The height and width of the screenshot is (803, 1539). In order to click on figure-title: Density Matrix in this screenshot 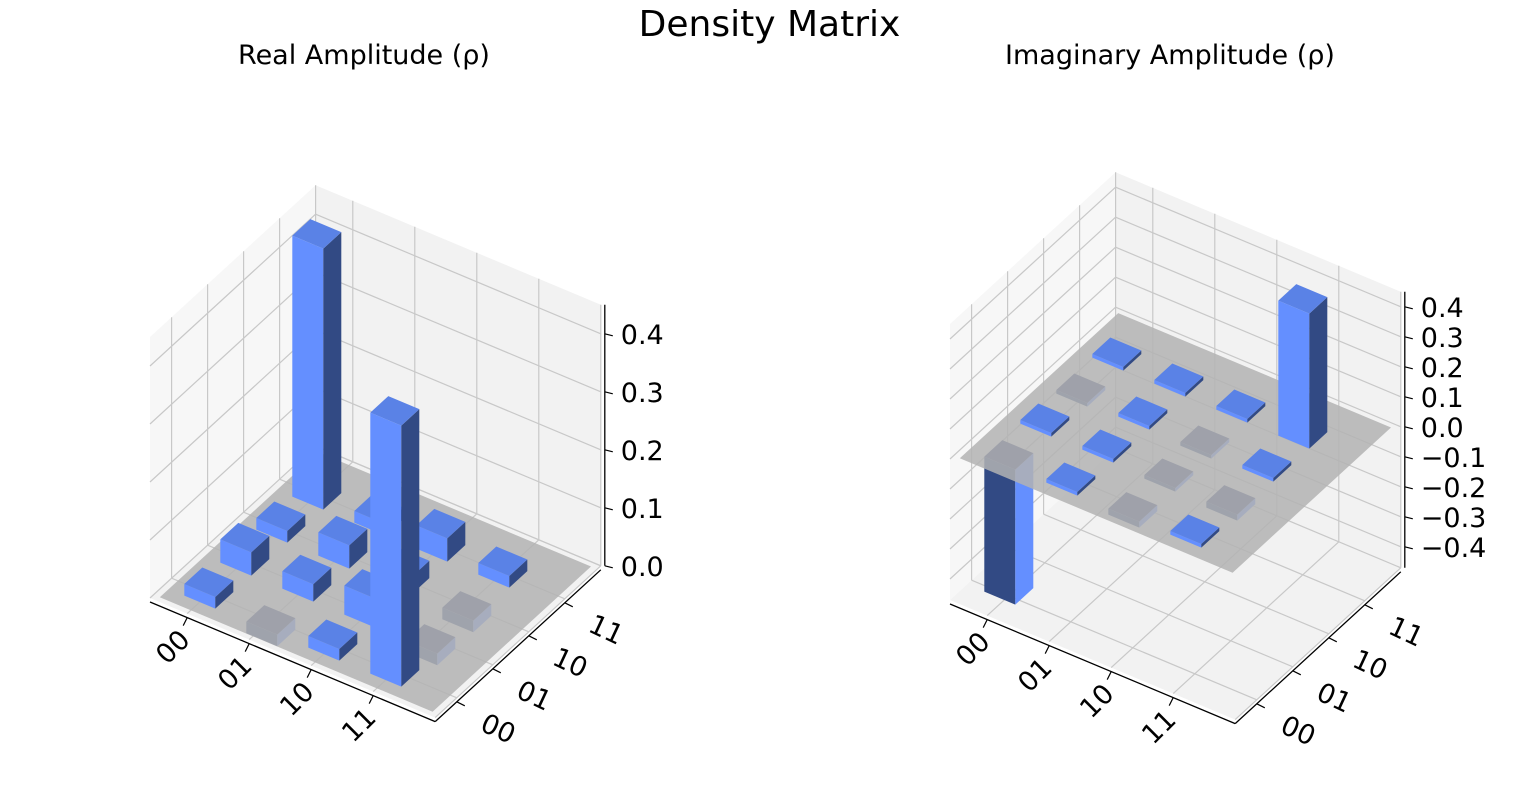, I will do `click(769, 24)`.